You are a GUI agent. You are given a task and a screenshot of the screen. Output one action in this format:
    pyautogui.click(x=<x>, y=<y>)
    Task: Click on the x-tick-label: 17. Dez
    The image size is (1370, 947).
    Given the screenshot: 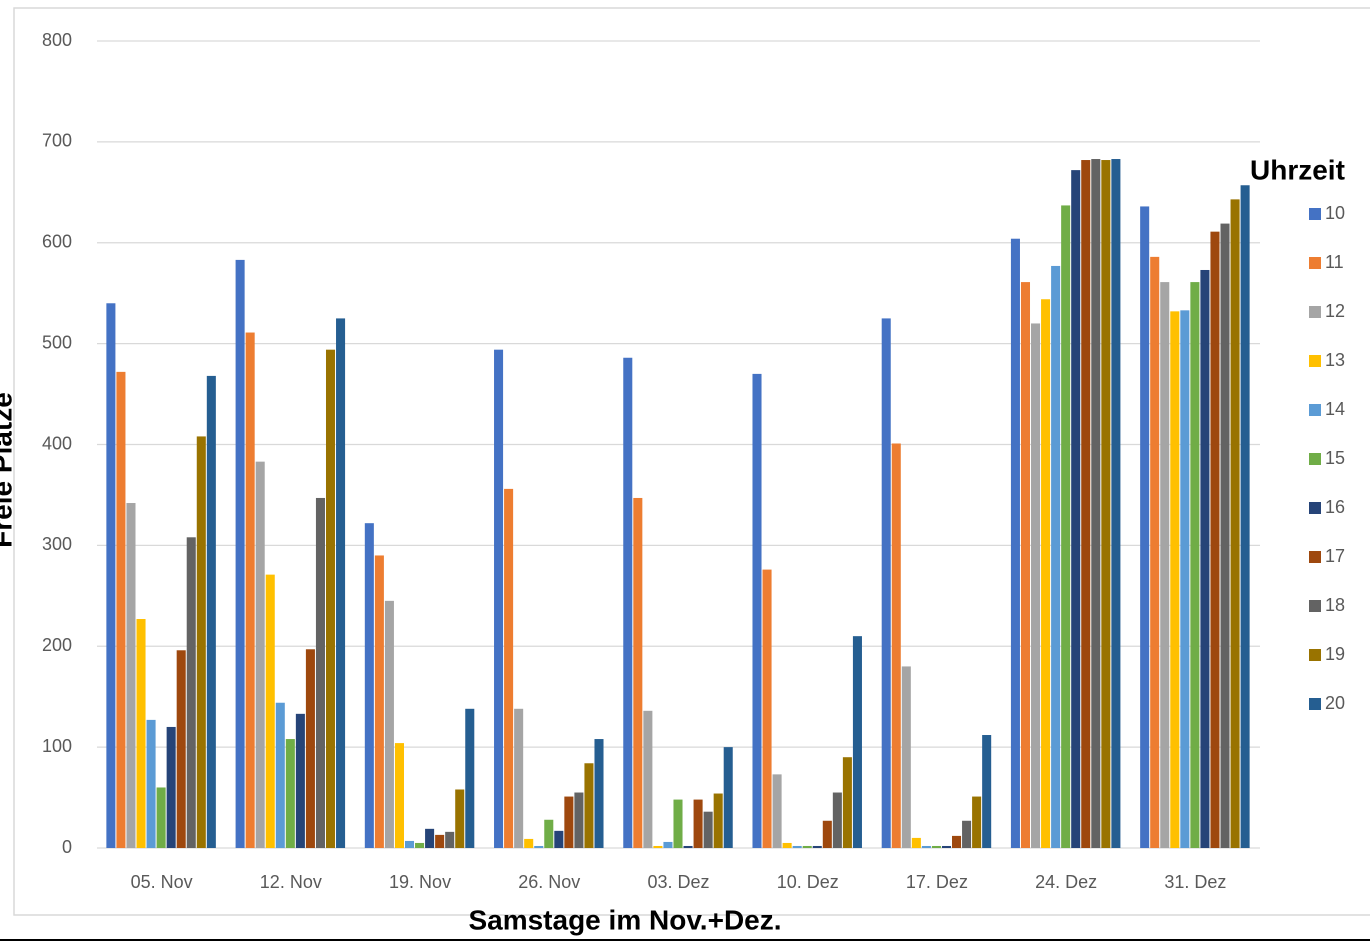 What is the action you would take?
    pyautogui.click(x=937, y=882)
    